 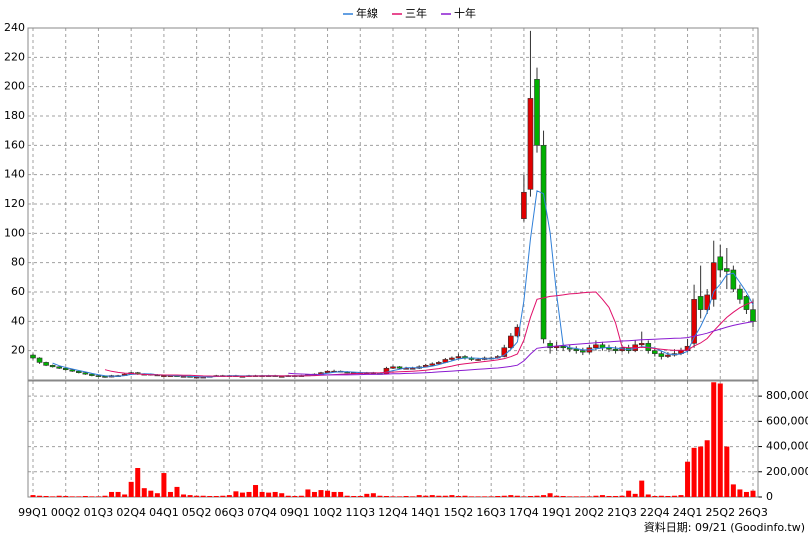 I want to click on volume-tick-label: 0, so click(x=769, y=496).